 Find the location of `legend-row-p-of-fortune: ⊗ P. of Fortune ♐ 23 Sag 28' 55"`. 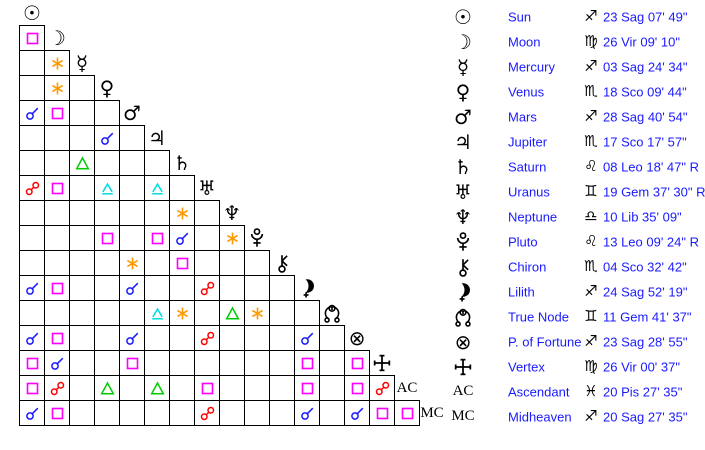

legend-row-p-of-fortune: ⊗ P. of Fortune ♐ 23 Sag 28' 55" is located at coordinates (577, 341).